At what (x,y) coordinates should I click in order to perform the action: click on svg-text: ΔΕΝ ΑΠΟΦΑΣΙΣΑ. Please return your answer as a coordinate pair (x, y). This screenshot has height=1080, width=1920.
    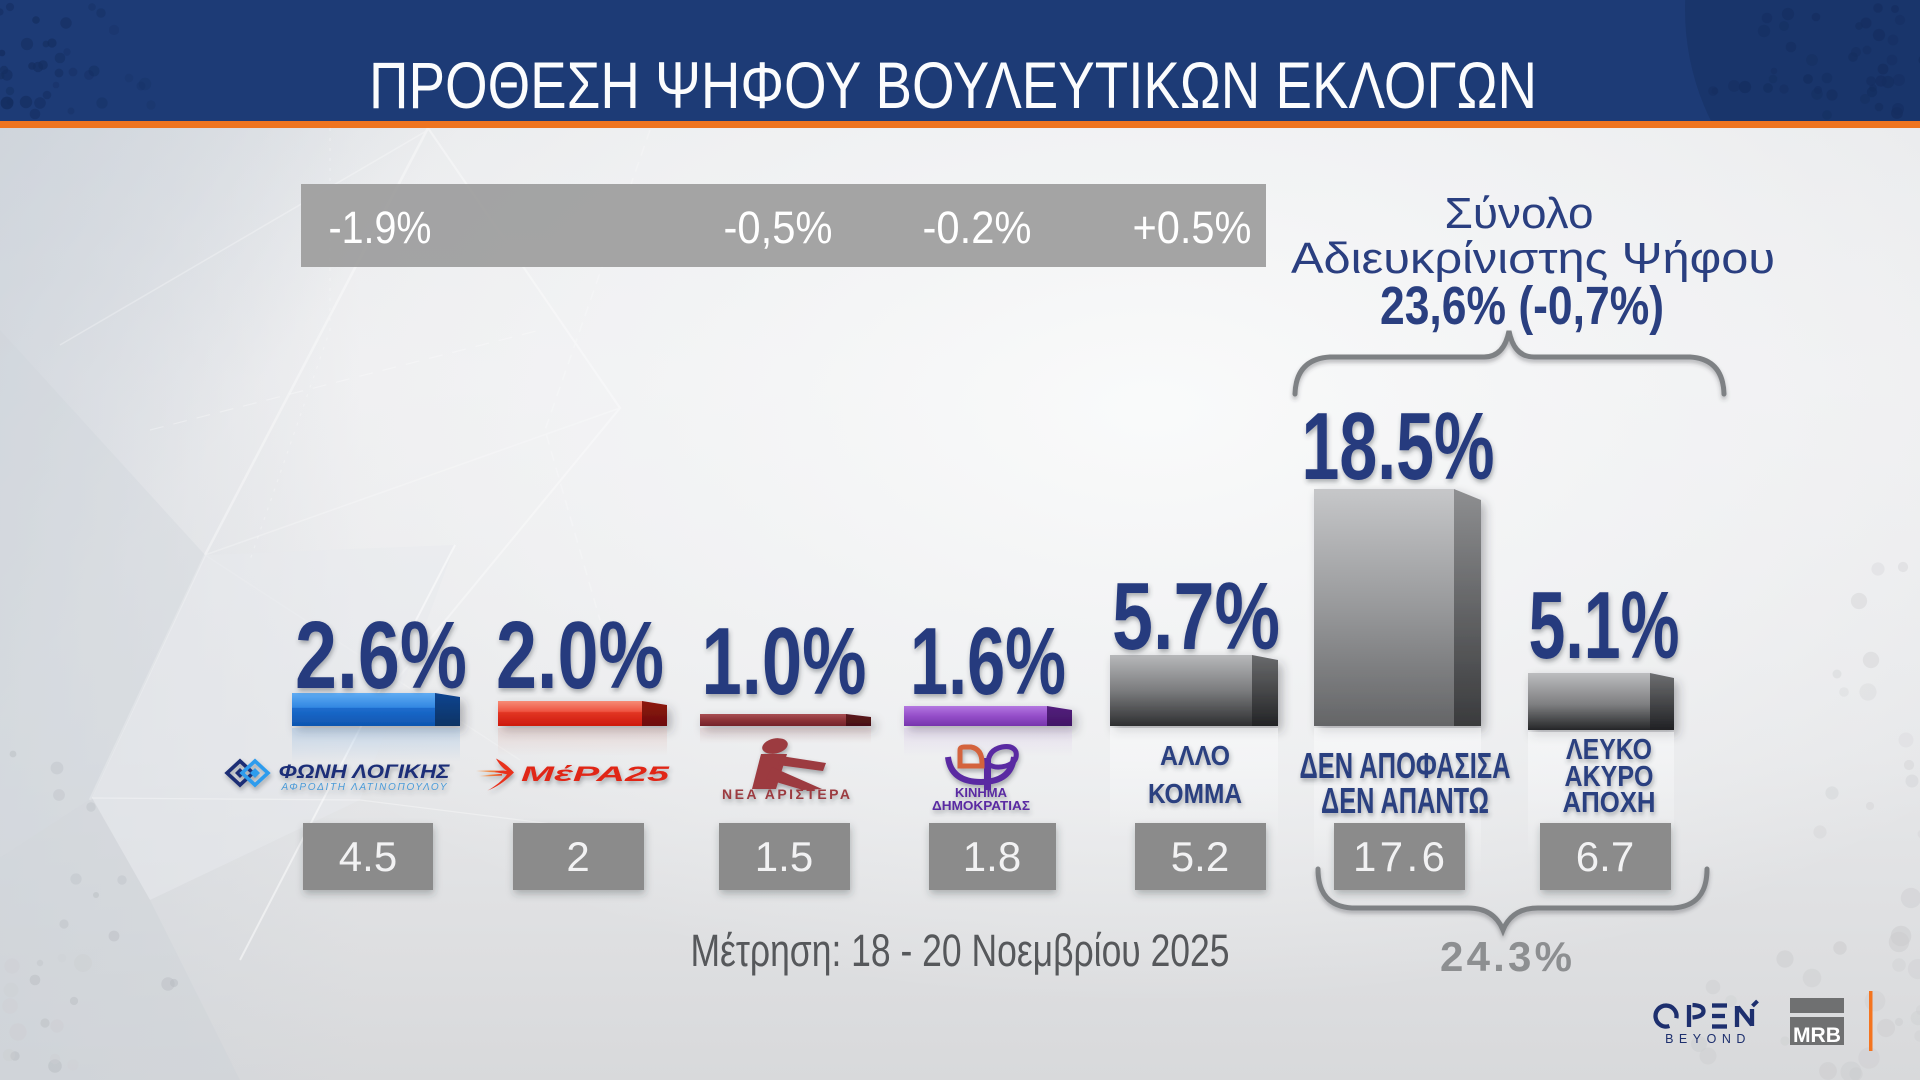
    Looking at the image, I should click on (1405, 765).